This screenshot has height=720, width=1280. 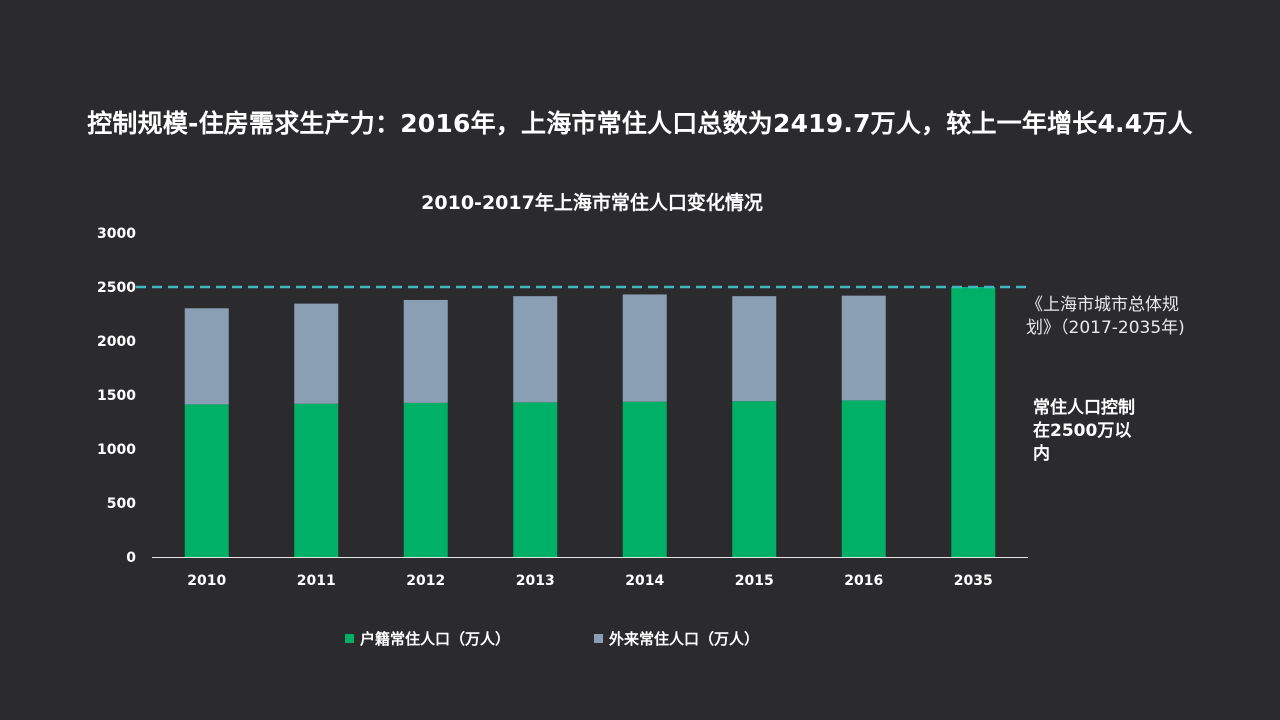 I want to click on bar-migrant-2013, so click(x=535, y=349).